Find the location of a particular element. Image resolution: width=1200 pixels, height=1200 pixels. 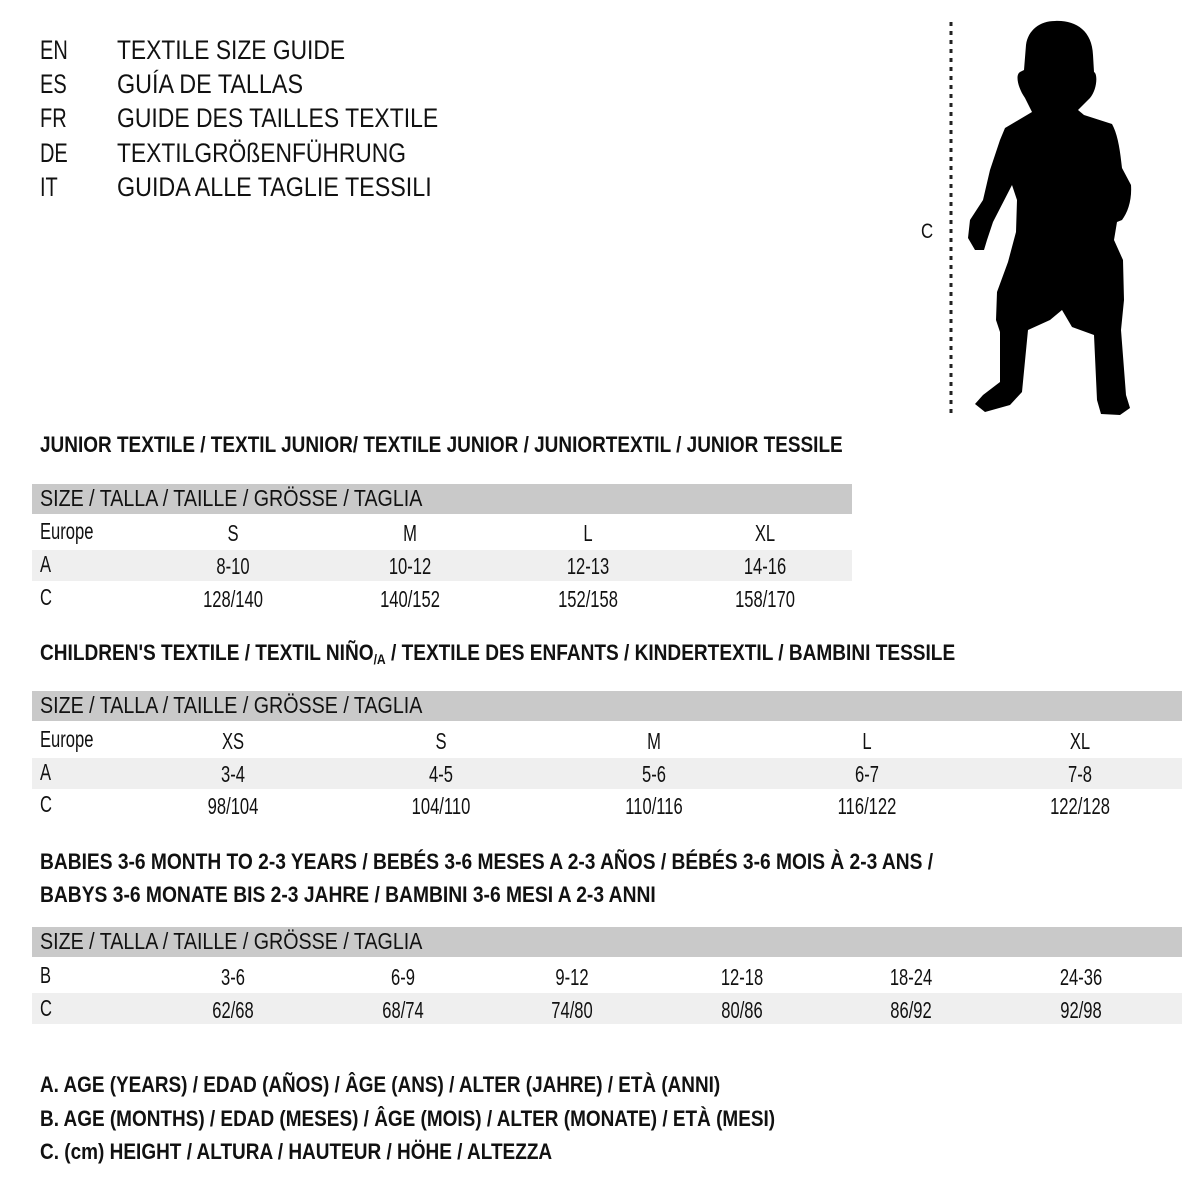

cell: 74/80 is located at coordinates (572, 1010).